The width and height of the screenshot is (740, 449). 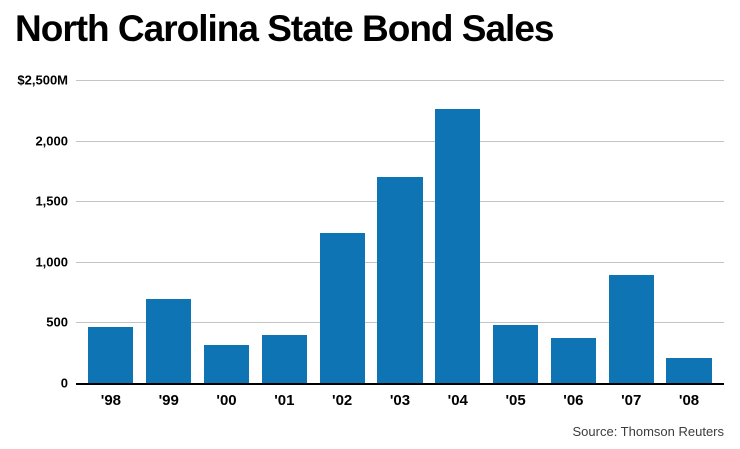 What do you see at coordinates (515, 400) in the screenshot?
I see `x-tick-label: '05` at bounding box center [515, 400].